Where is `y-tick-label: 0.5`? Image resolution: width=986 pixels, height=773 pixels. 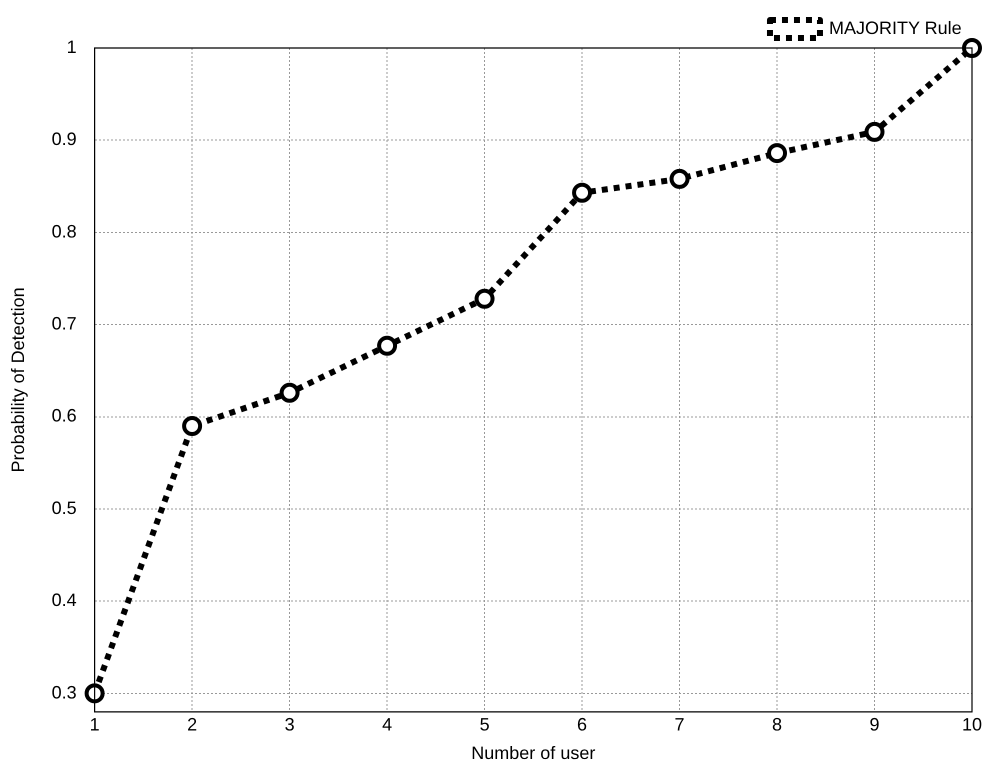 y-tick-label: 0.5 is located at coordinates (64, 508).